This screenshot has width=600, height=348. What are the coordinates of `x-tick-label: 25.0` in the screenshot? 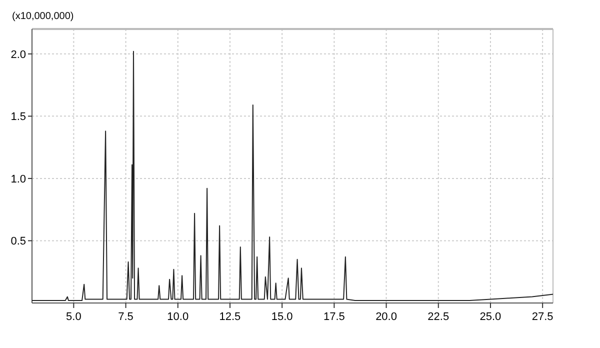 It's located at (491, 317).